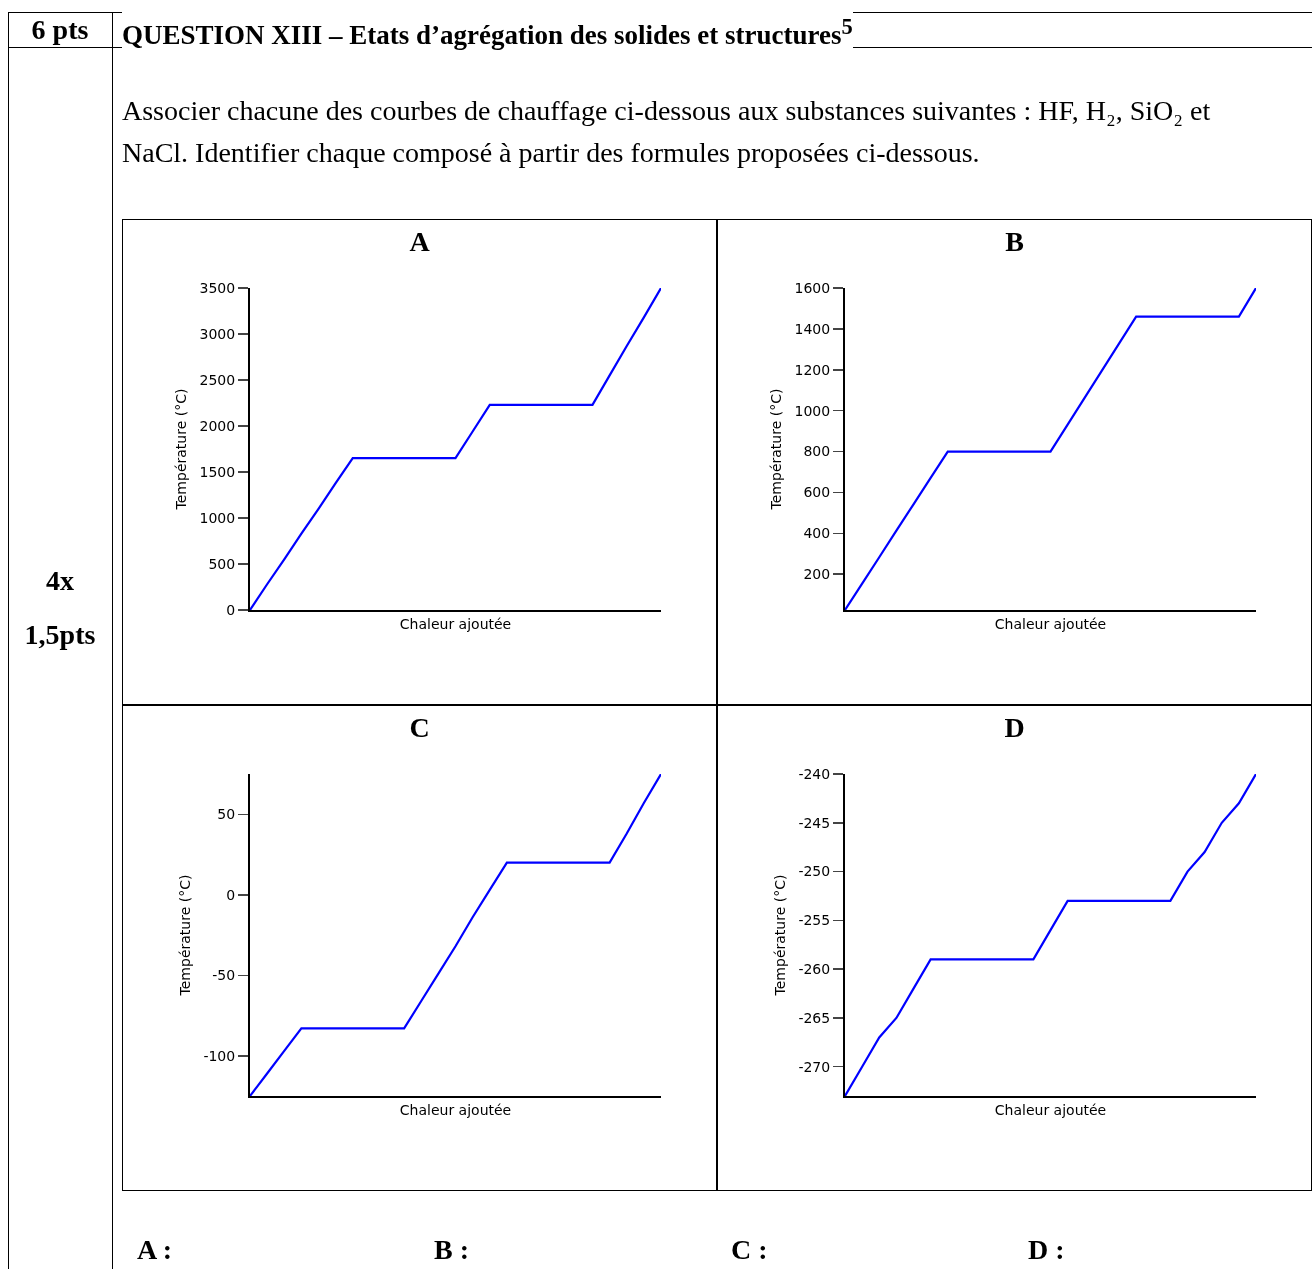 The height and width of the screenshot is (1269, 1312). What do you see at coordinates (419, 727) in the screenshot?
I see `chart-title: C` at bounding box center [419, 727].